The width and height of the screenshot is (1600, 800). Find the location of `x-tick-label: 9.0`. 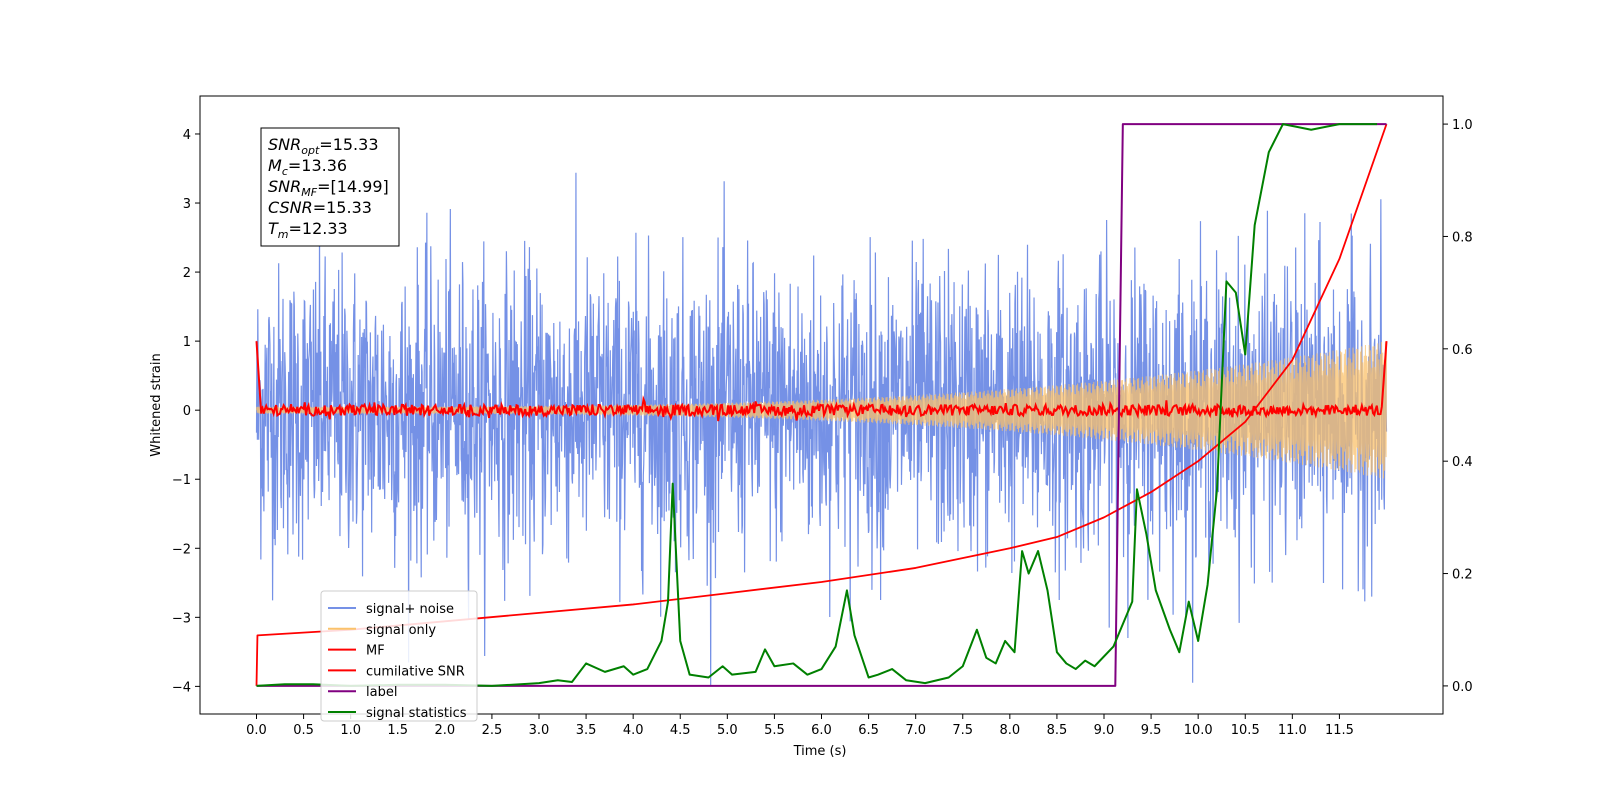

x-tick-label: 9.0 is located at coordinates (1104, 730).